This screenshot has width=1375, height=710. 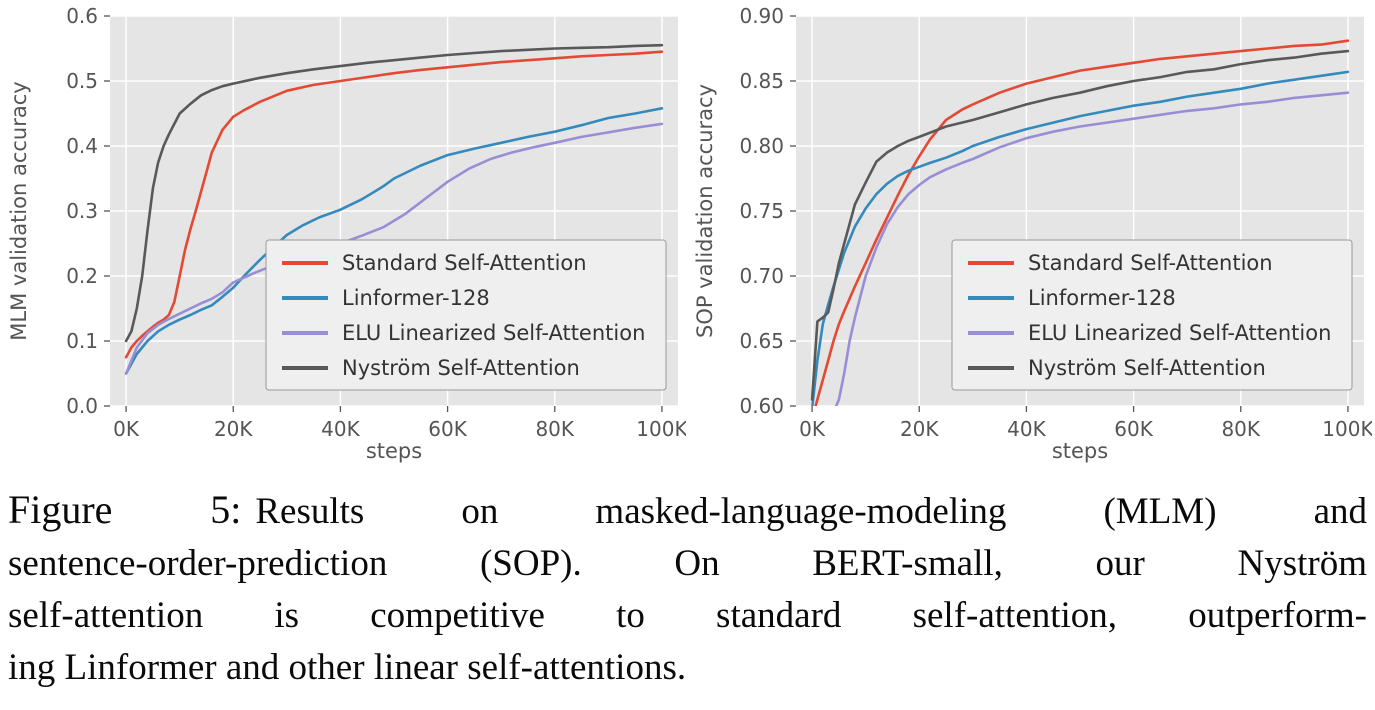 I want to click on y-tick-label: 0.75, so click(x=761, y=211).